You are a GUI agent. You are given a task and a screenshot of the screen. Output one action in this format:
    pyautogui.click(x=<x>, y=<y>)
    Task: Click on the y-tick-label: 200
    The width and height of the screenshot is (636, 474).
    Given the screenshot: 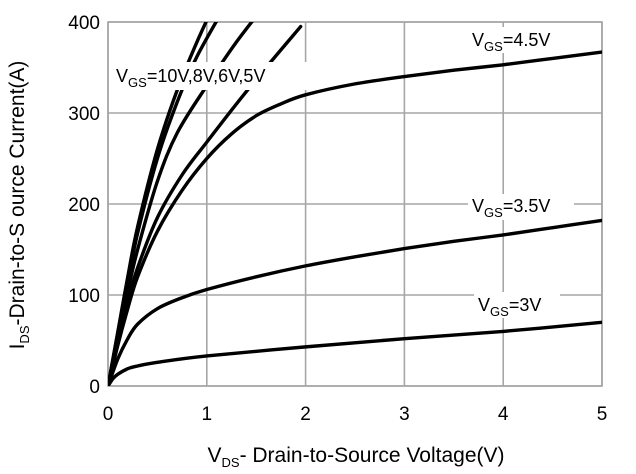 What is the action you would take?
    pyautogui.click(x=84, y=205)
    